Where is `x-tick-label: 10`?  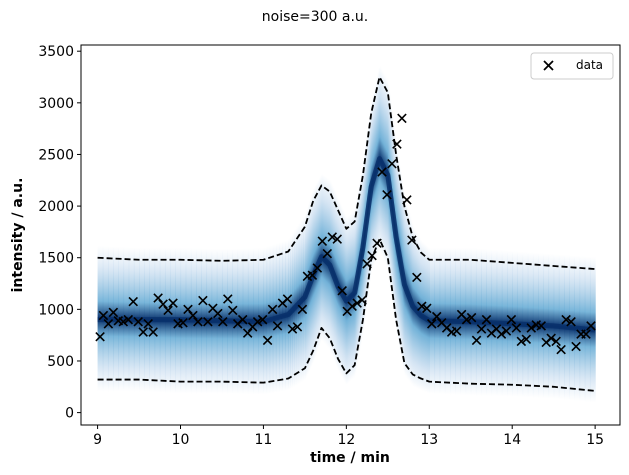 x-tick-label: 10 is located at coordinates (181, 440).